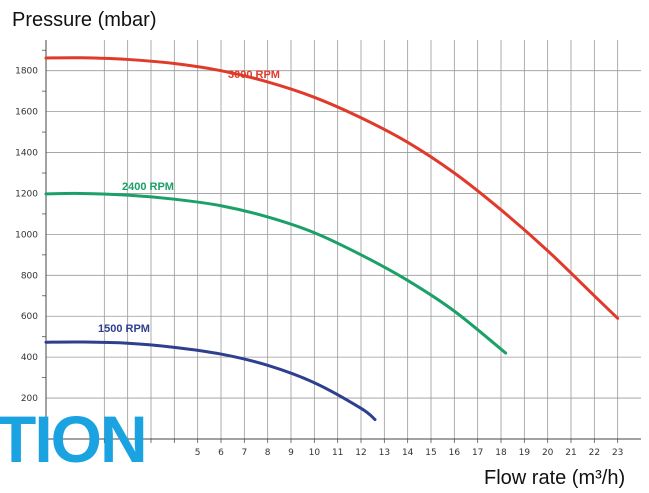 This screenshot has height=493, width=649. What do you see at coordinates (548, 453) in the screenshot?
I see `x-tick-label: 20` at bounding box center [548, 453].